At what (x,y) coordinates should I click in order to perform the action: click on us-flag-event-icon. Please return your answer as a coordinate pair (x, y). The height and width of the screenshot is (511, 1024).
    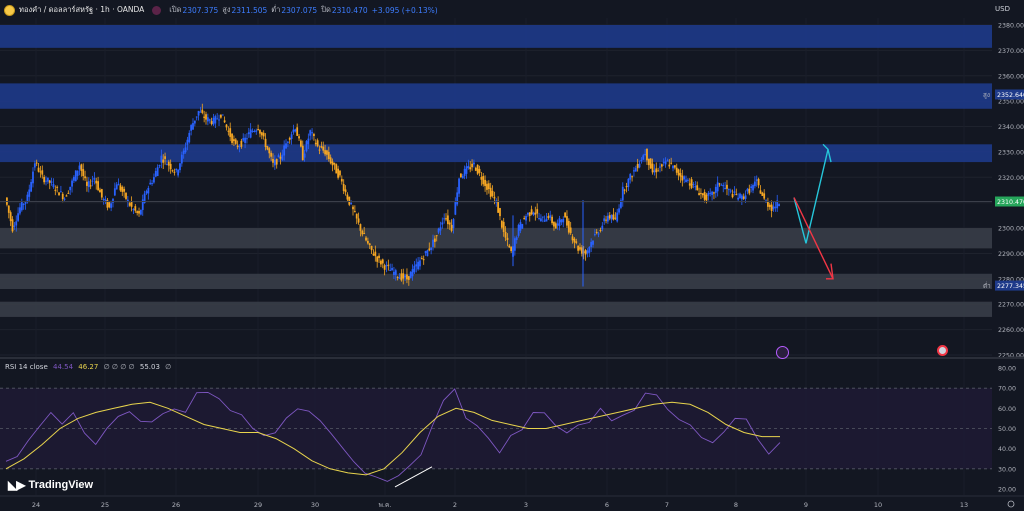
    Looking at the image, I should click on (942, 350).